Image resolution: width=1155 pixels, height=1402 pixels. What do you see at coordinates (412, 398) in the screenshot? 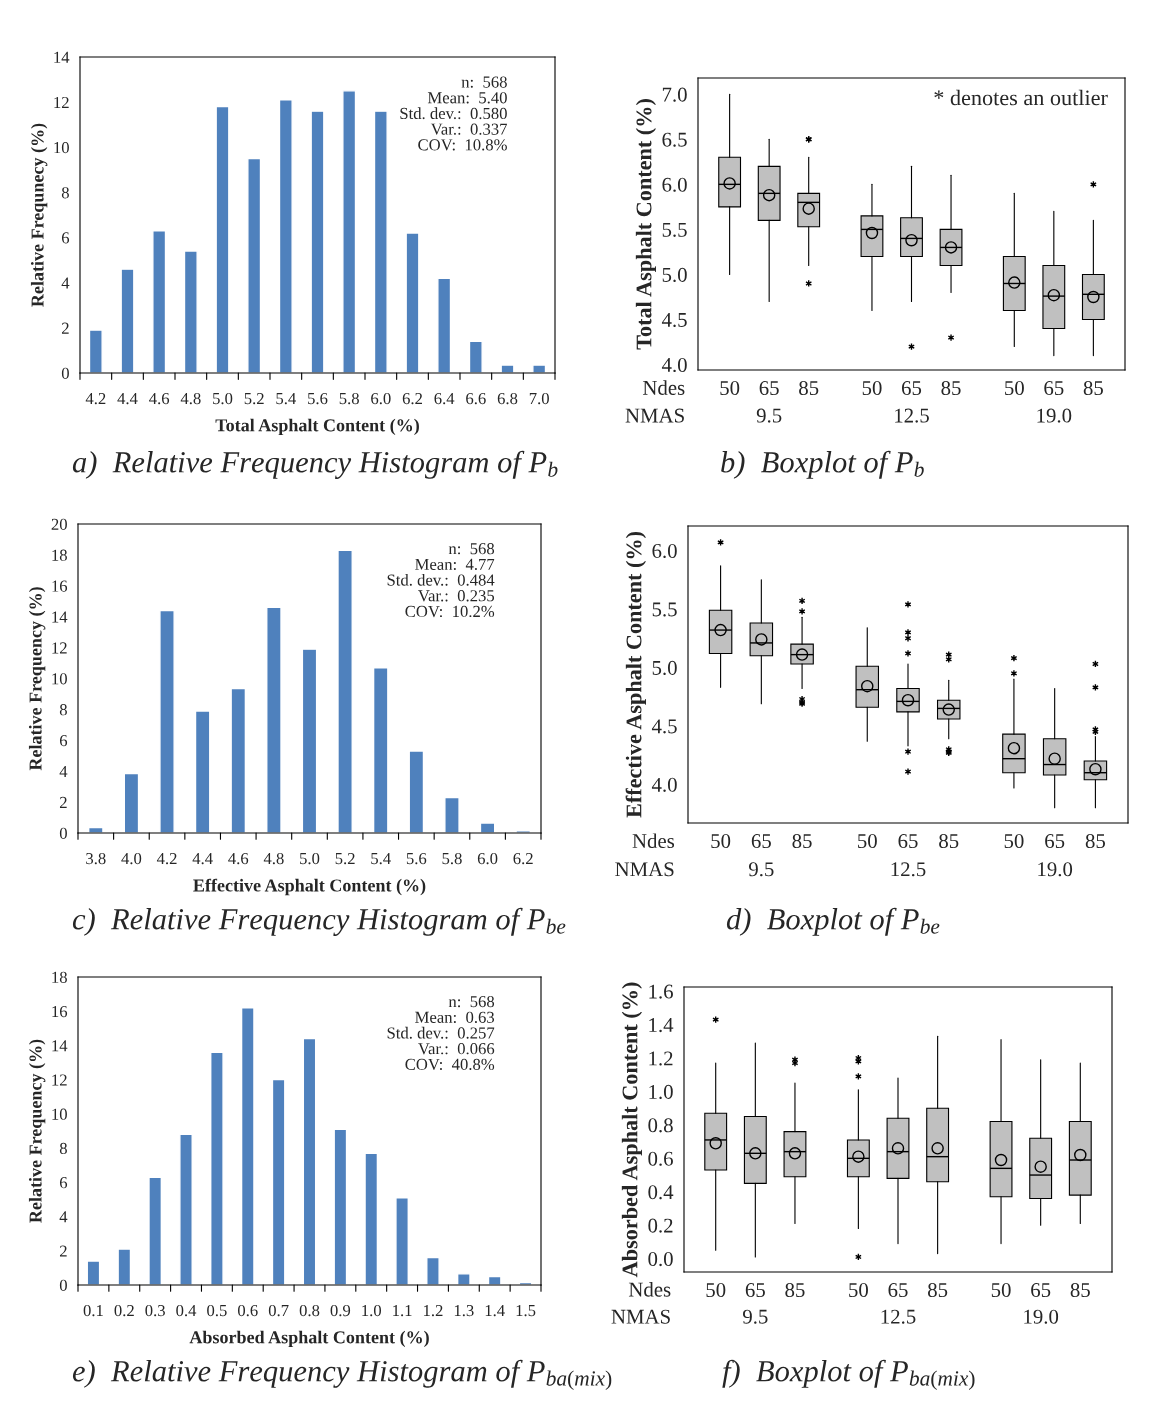
I see `x-tick-label: 6.2` at bounding box center [412, 398].